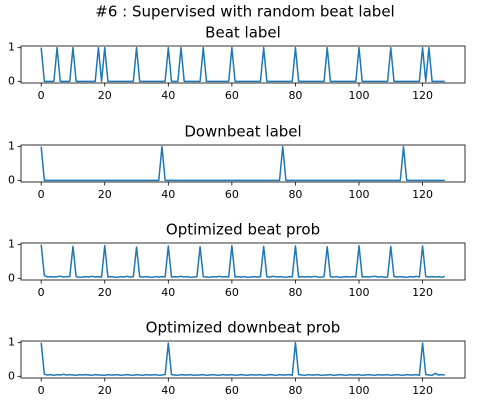 The width and height of the screenshot is (481, 403). Describe the element at coordinates (242, 132) in the screenshot. I see `subplot-title: Downbeat label` at that location.